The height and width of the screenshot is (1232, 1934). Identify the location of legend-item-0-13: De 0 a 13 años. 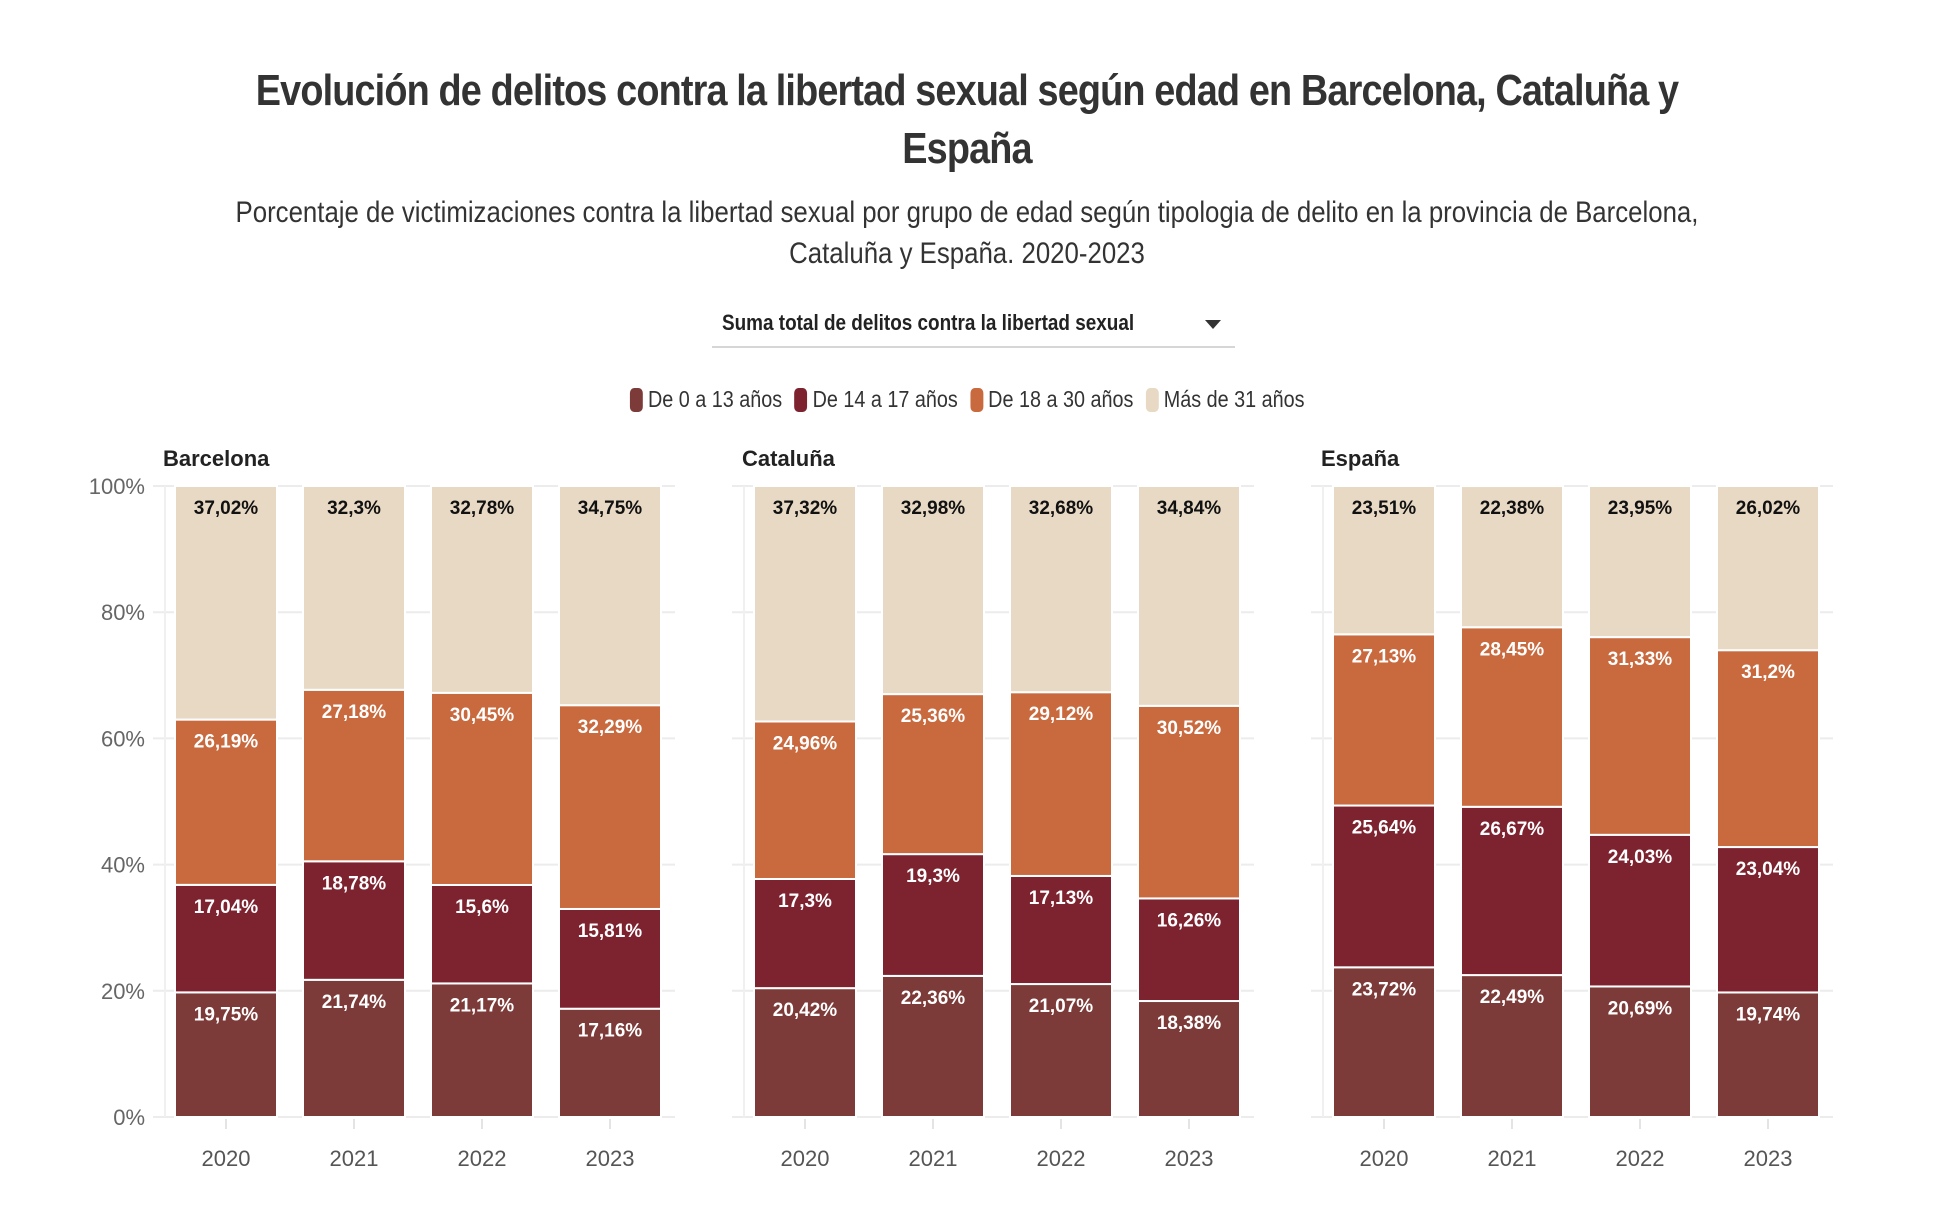
(705, 399).